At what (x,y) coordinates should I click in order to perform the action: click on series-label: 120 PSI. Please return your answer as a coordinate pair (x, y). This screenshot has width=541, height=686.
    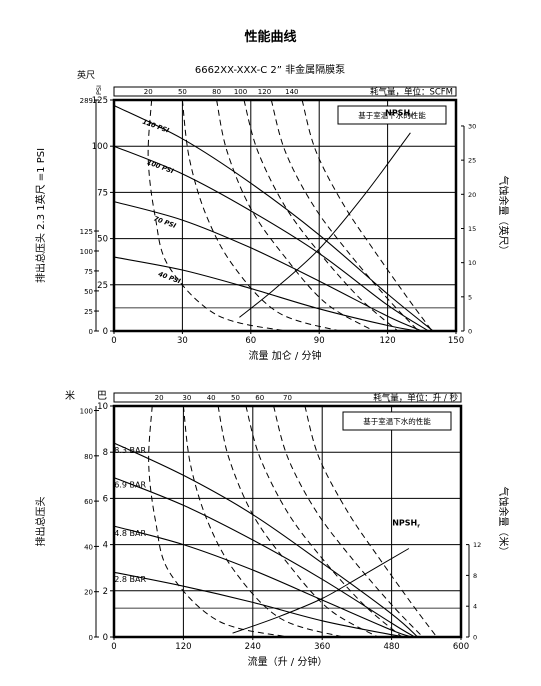
    Looking at the image, I should click on (155, 126).